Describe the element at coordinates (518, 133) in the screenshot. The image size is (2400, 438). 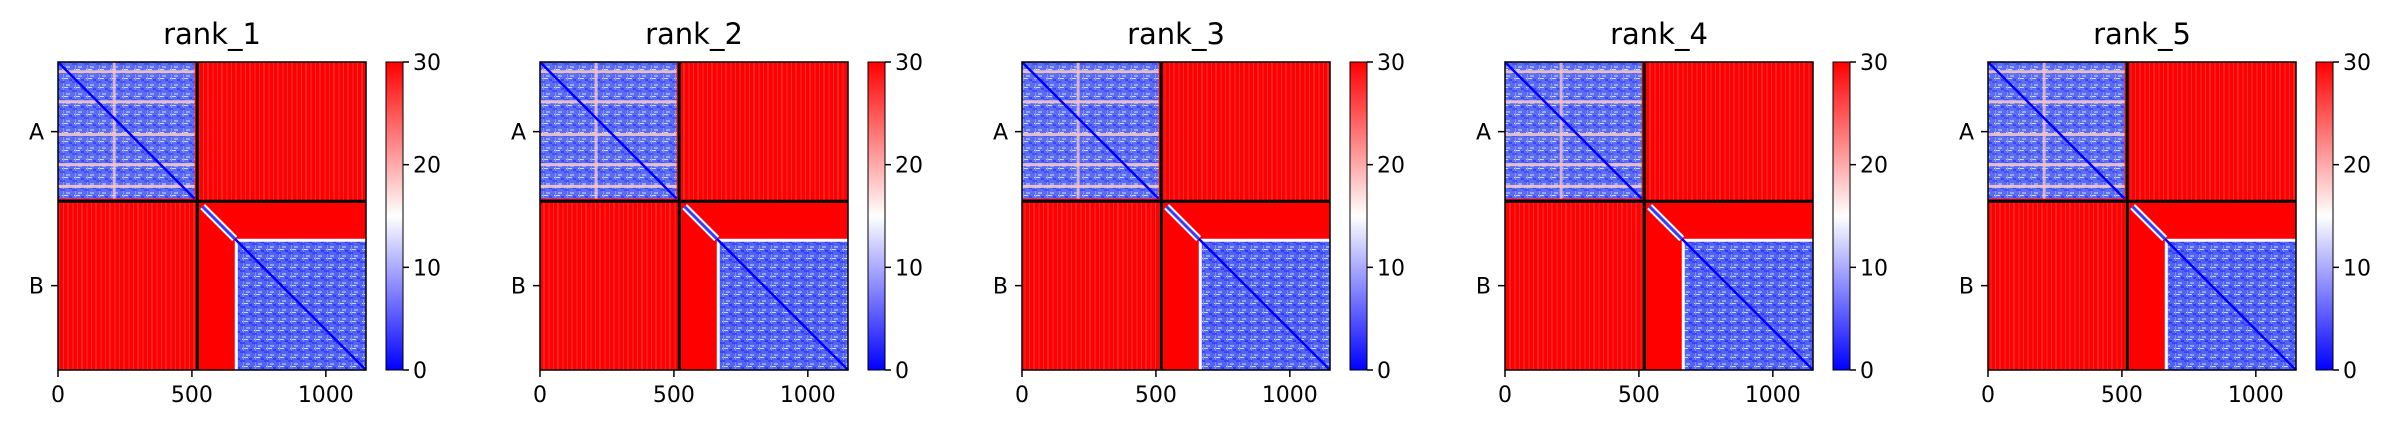
I see `y-tick-label: A` at that location.